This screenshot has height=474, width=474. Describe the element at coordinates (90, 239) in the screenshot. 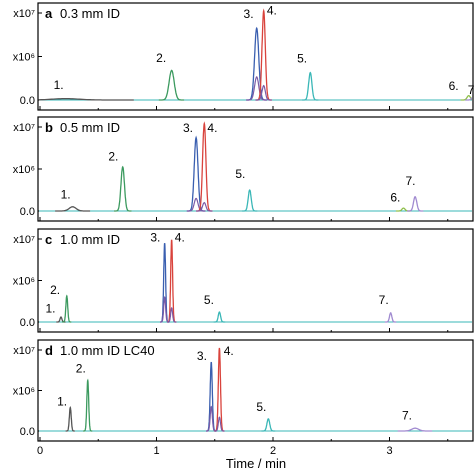

I see `panel-title: 1.0 mm ID` at that location.